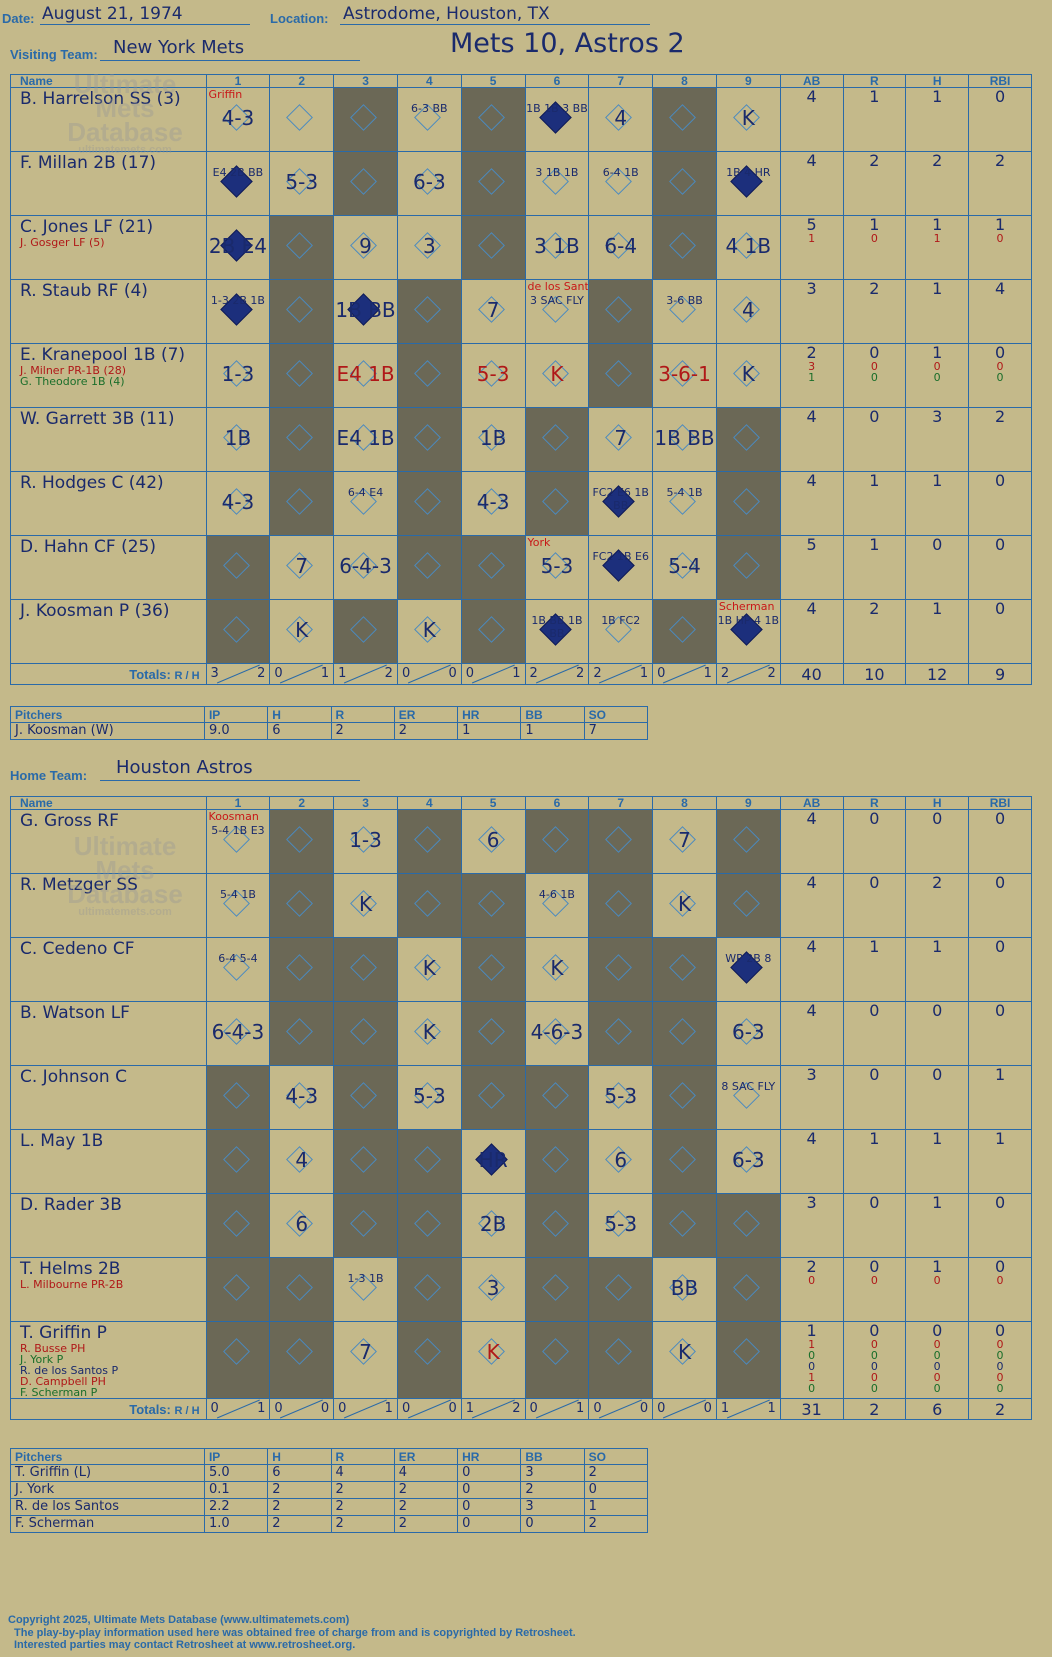 The image size is (1052, 1657). I want to click on play-notation: 5-4 1B, so click(237, 894).